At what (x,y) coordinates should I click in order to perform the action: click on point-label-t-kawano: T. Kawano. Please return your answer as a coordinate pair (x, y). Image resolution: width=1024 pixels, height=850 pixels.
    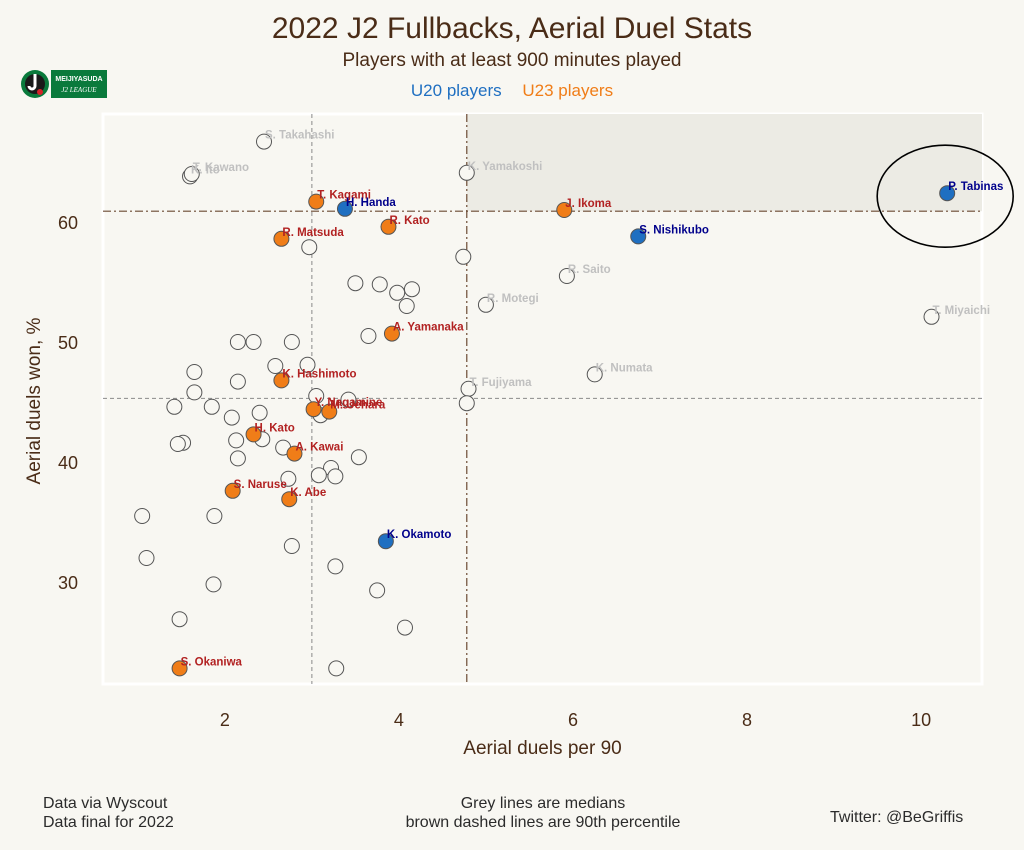
    Looking at the image, I should click on (221, 168).